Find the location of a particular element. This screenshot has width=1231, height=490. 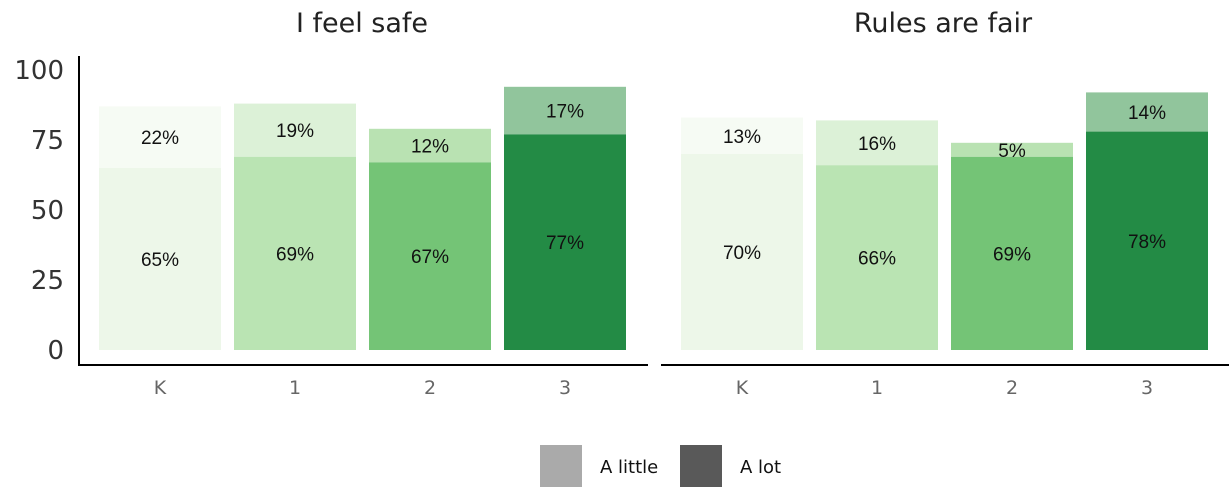

y-tick-label: 75 is located at coordinates (47, 141).